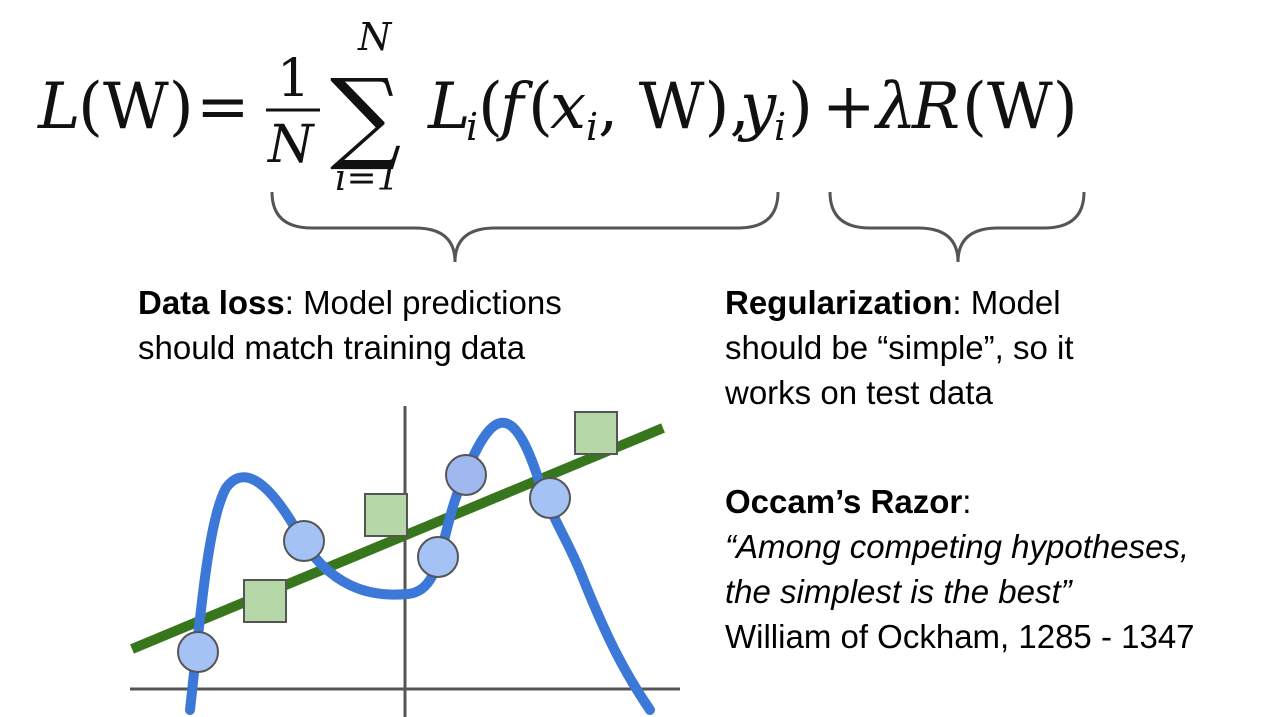 This screenshot has height=717, width=1277. I want to click on formula-sum-symbol: ∑, so click(365, 115).